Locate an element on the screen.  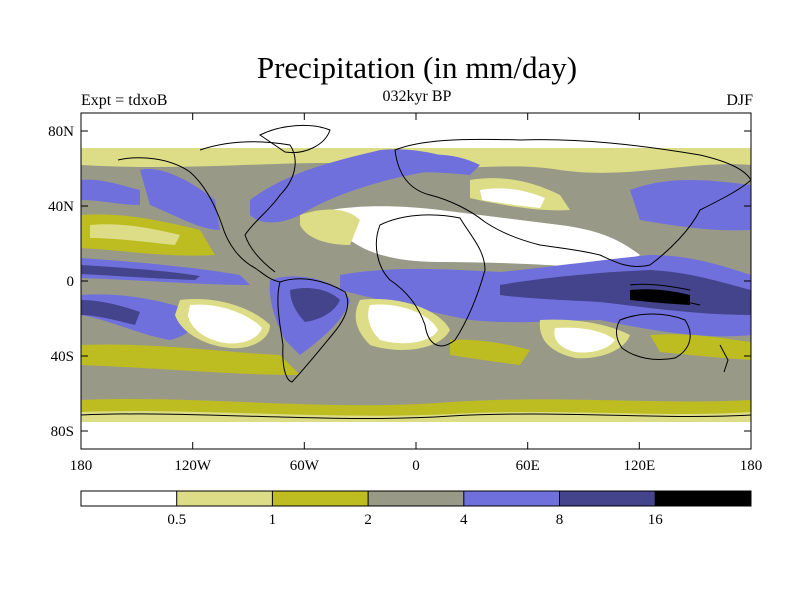
maritime-continent is located at coordinates (665, 294).